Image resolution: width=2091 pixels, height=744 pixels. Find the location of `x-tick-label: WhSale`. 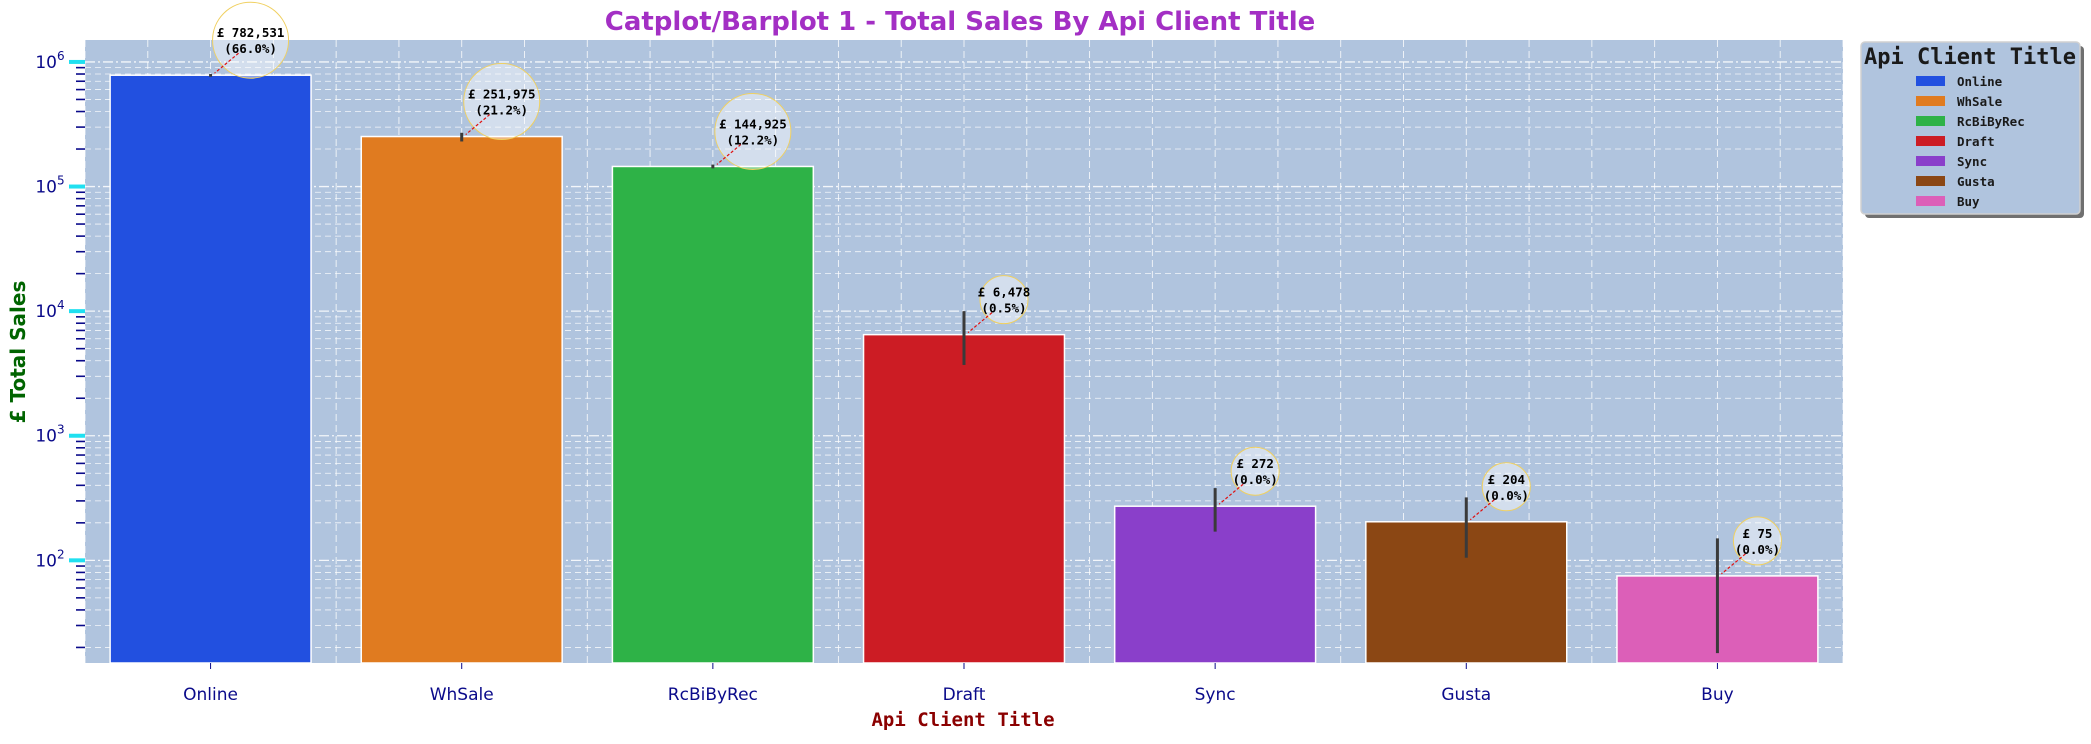

x-tick-label: WhSale is located at coordinates (462, 695).